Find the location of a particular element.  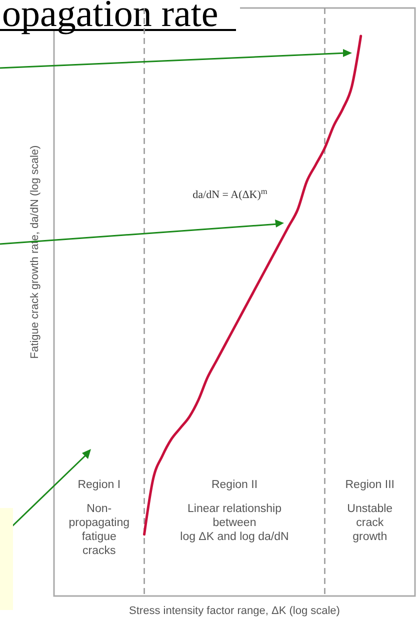

annotation: Region III Unstable crack growth is located at coordinates (369, 511).